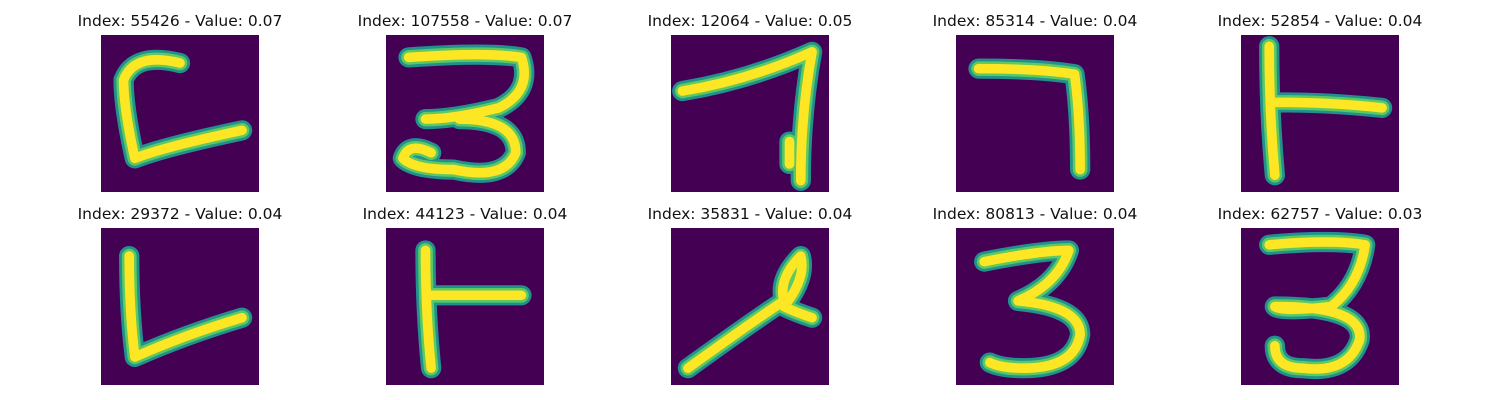 This screenshot has width=1500, height=400. What do you see at coordinates (1035, 21) in the screenshot?
I see `panel-title: Index: 85314 - Value: 0.04` at bounding box center [1035, 21].